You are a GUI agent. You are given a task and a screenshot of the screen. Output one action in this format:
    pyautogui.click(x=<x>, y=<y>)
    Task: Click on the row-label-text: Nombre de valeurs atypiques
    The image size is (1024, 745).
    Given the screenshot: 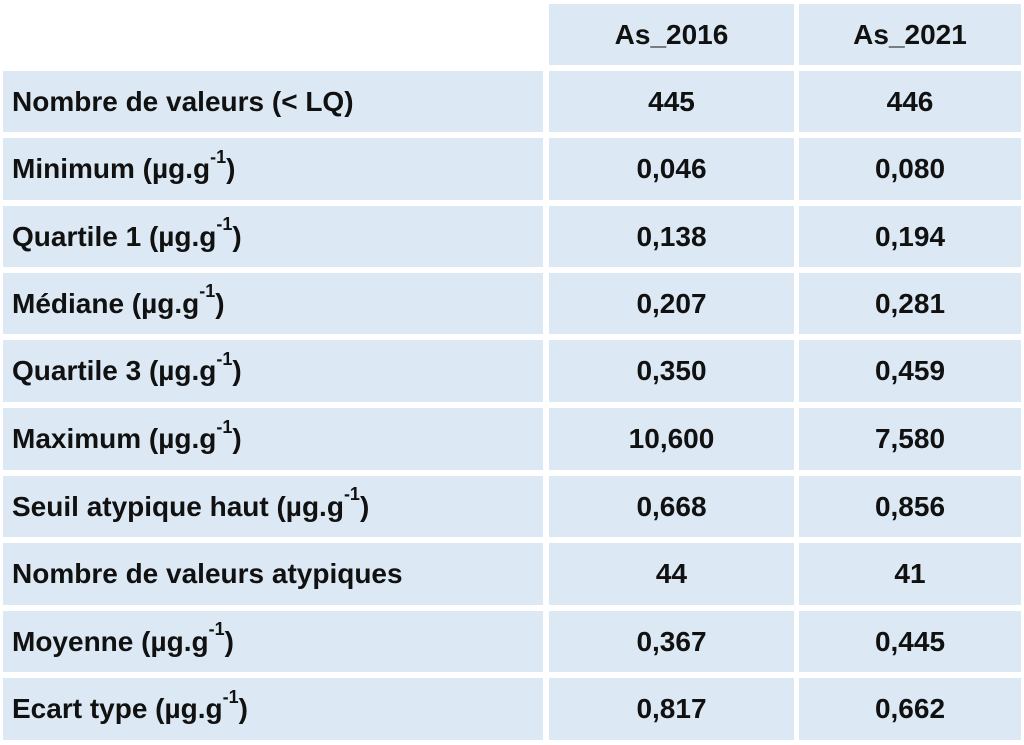 What is the action you would take?
    pyautogui.click(x=207, y=573)
    